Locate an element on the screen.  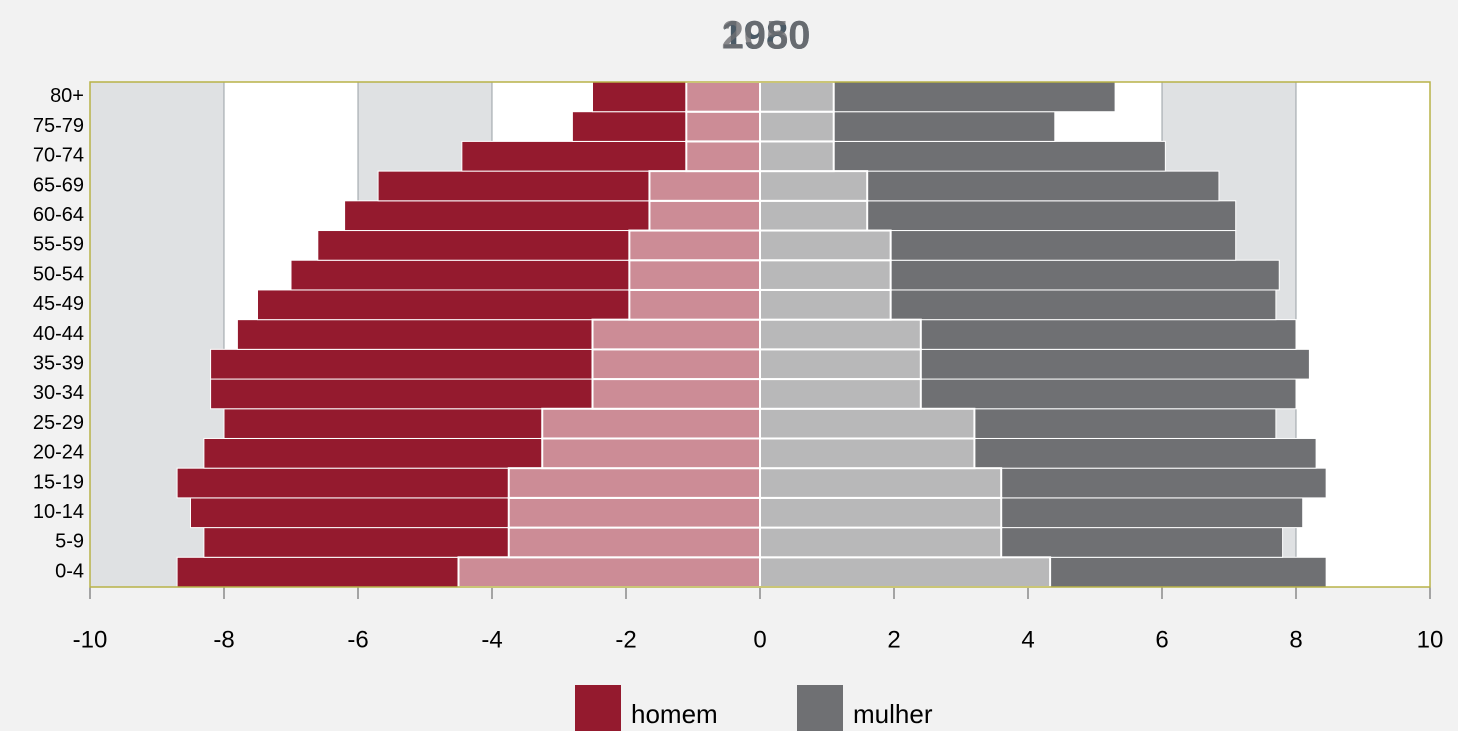
chart-title: 2050 is located at coordinates (766, 36).